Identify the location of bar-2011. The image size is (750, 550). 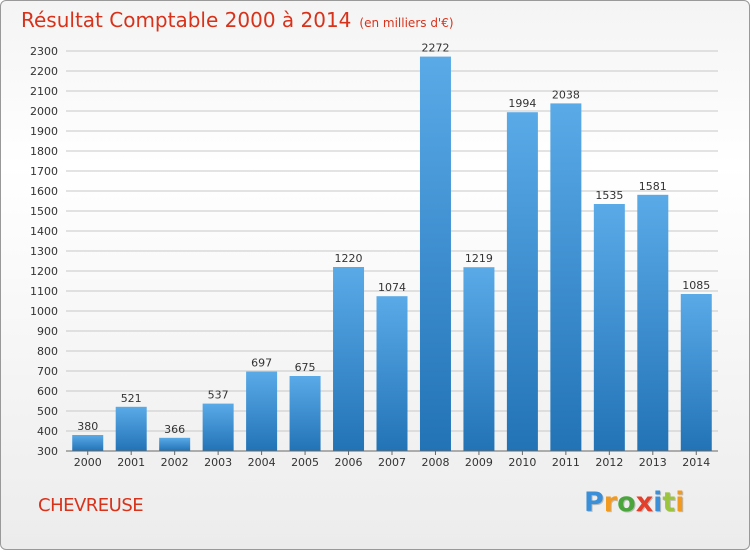
(566, 277).